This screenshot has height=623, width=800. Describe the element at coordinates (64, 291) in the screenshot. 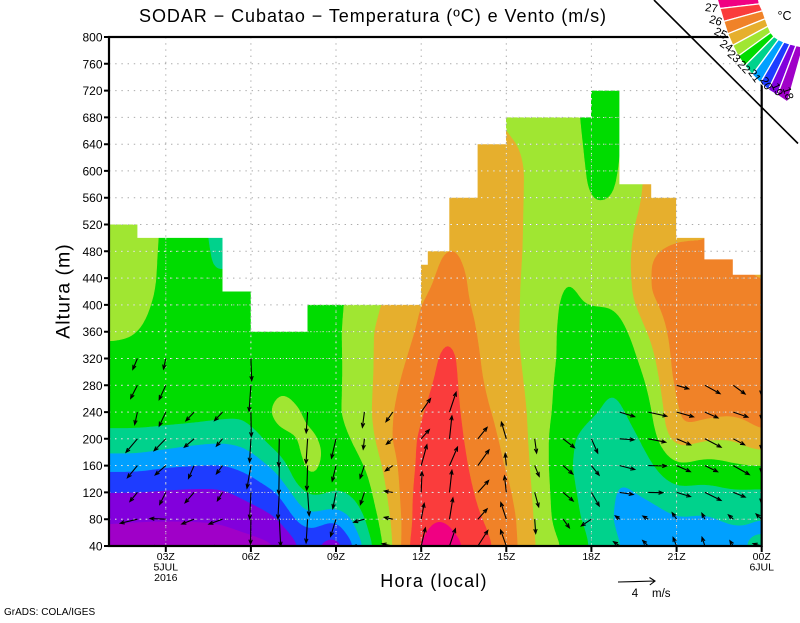

I see `svg-text: Altura (m)` at that location.